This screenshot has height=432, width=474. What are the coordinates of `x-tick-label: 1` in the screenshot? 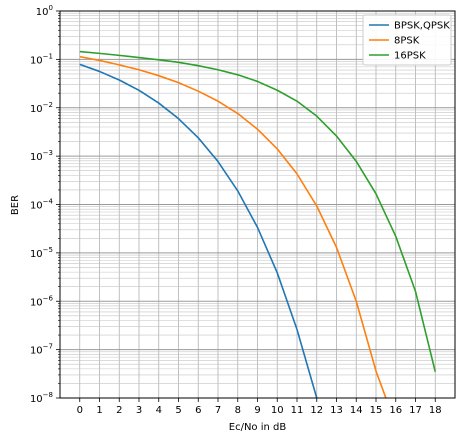 It's located at (99, 410).